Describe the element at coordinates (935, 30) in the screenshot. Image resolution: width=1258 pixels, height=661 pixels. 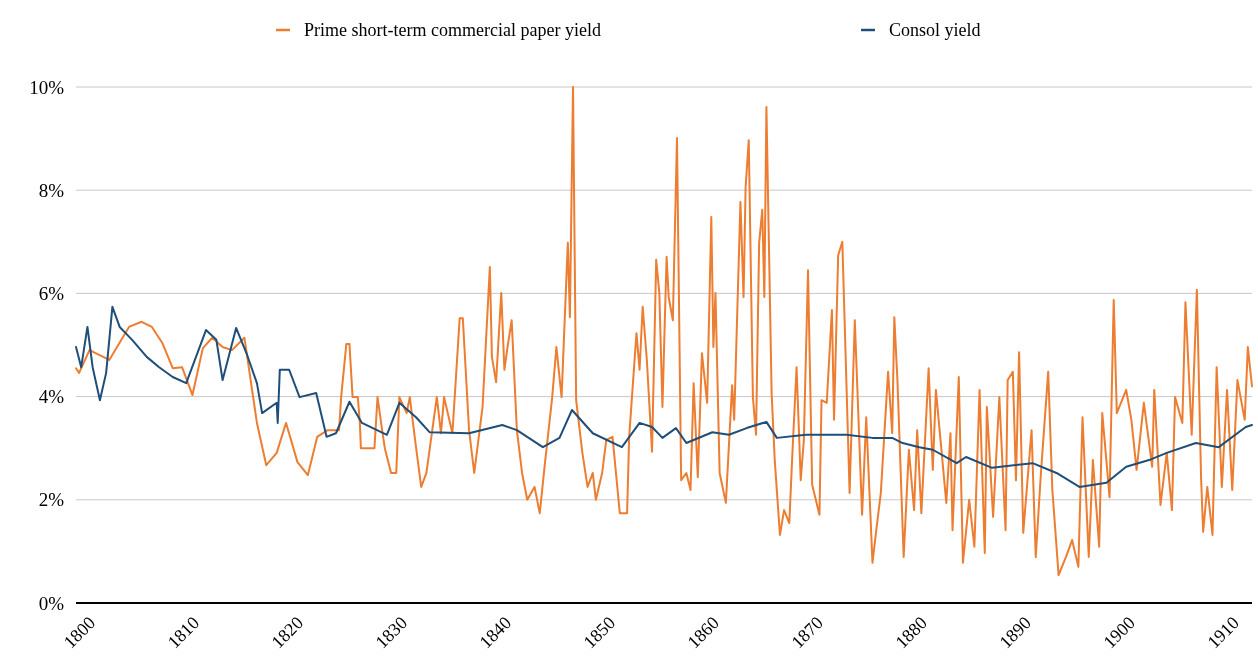
I see `legend-label: Consol yield` at that location.